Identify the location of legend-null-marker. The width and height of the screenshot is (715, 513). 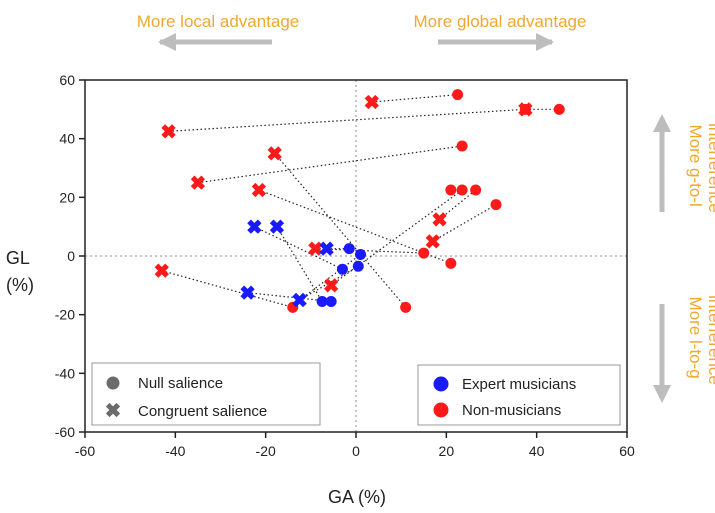
(113, 383).